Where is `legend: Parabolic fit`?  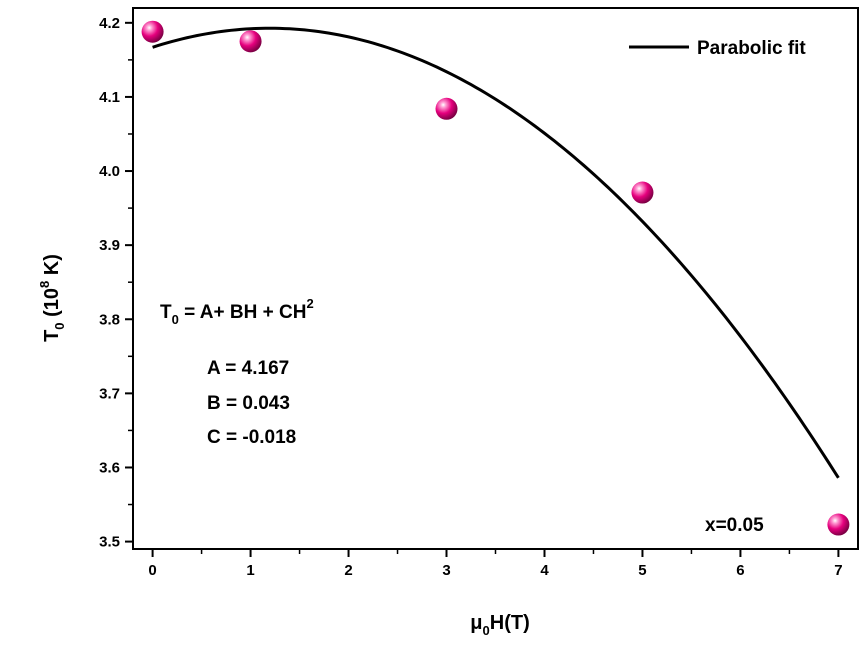
legend: Parabolic fit is located at coordinates (717, 48).